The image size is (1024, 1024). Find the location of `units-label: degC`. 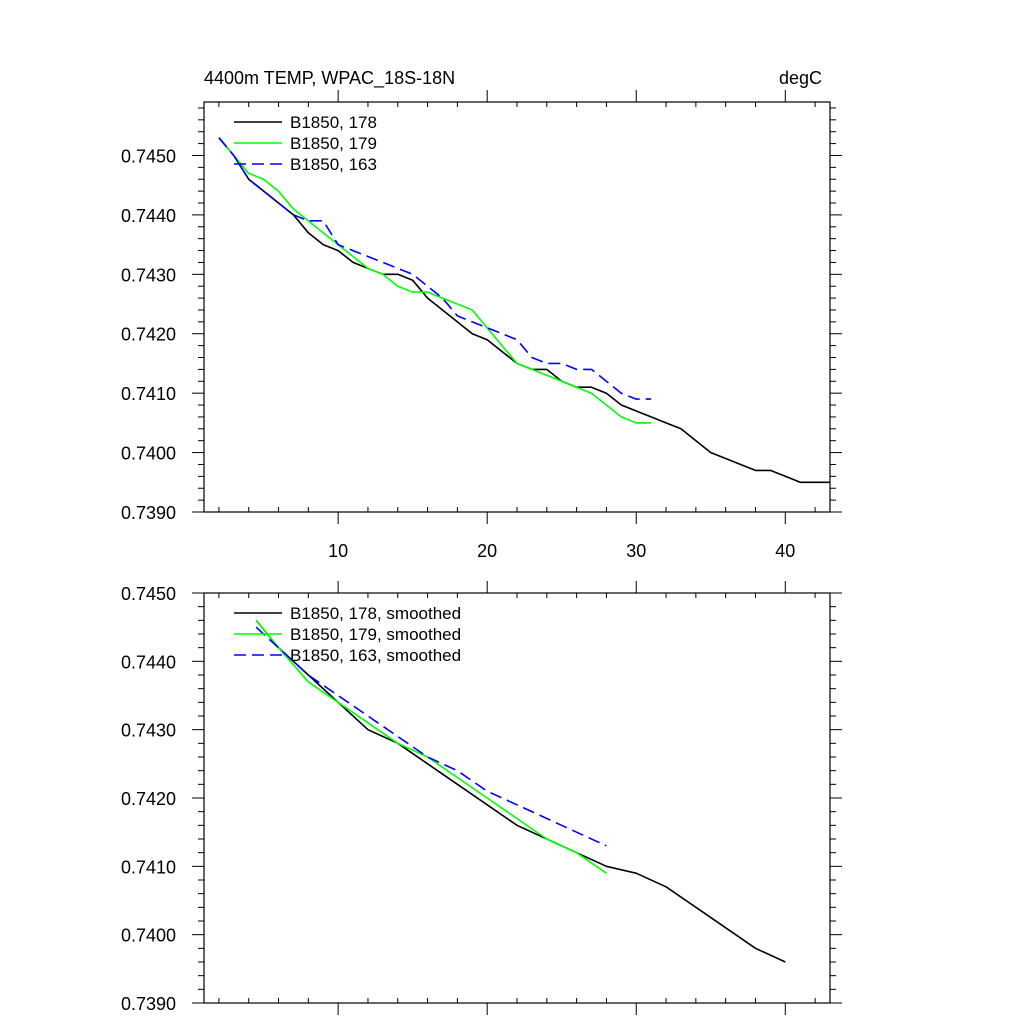

units-label: degC is located at coordinates (800, 78).